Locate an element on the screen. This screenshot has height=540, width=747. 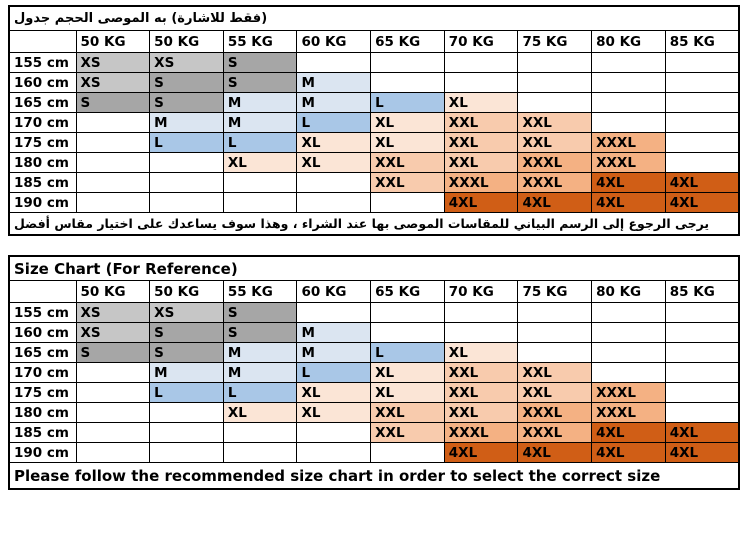
height-label-cell: 175 cm is located at coordinates (42, 392).